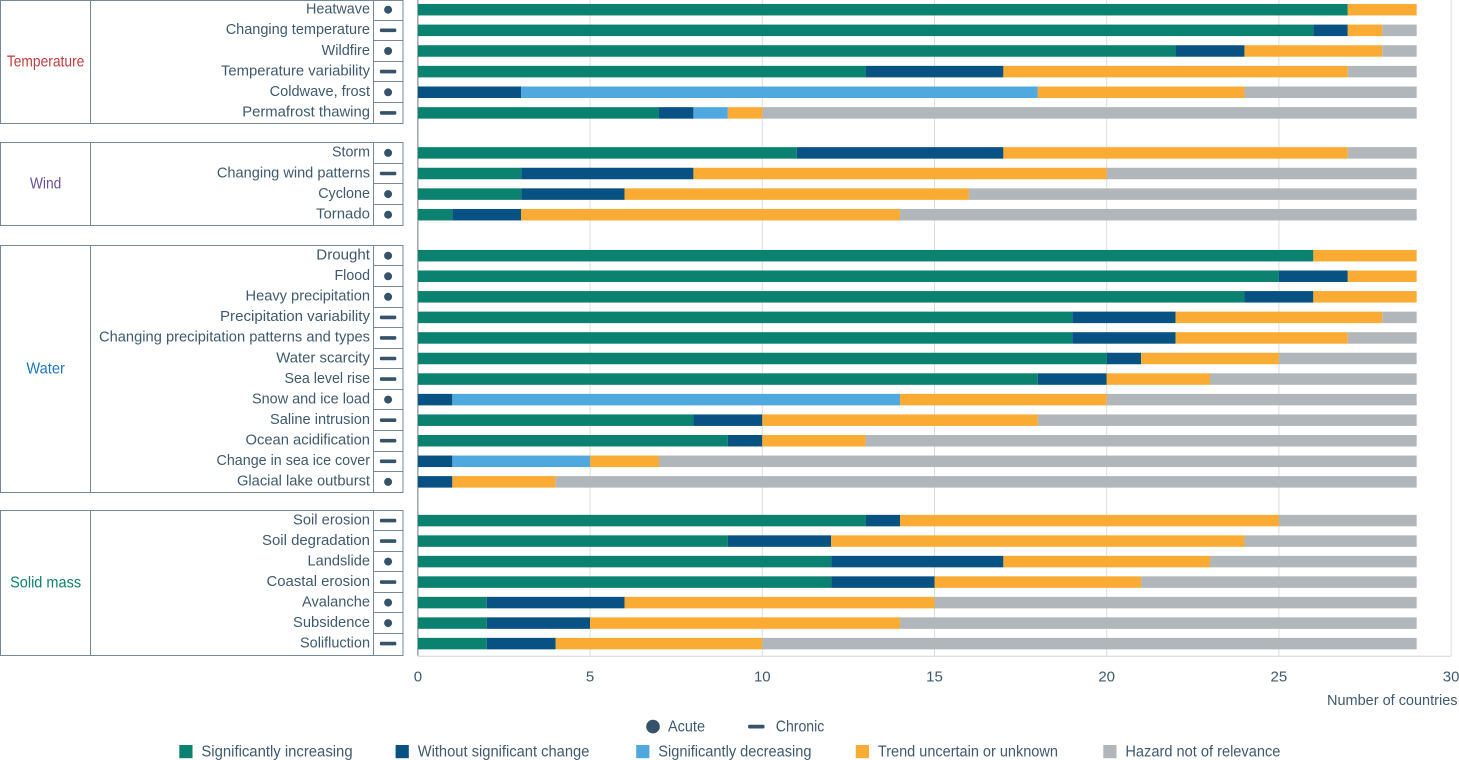 The height and width of the screenshot is (760, 1459). Describe the element at coordinates (311, 398) in the screenshot. I see `svg-text: Snow and ice load` at that location.